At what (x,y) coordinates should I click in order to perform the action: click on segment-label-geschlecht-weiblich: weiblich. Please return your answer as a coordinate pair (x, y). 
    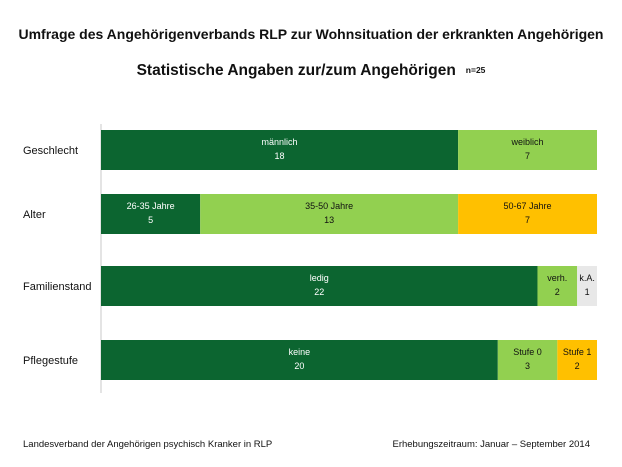
    Looking at the image, I should click on (527, 142).